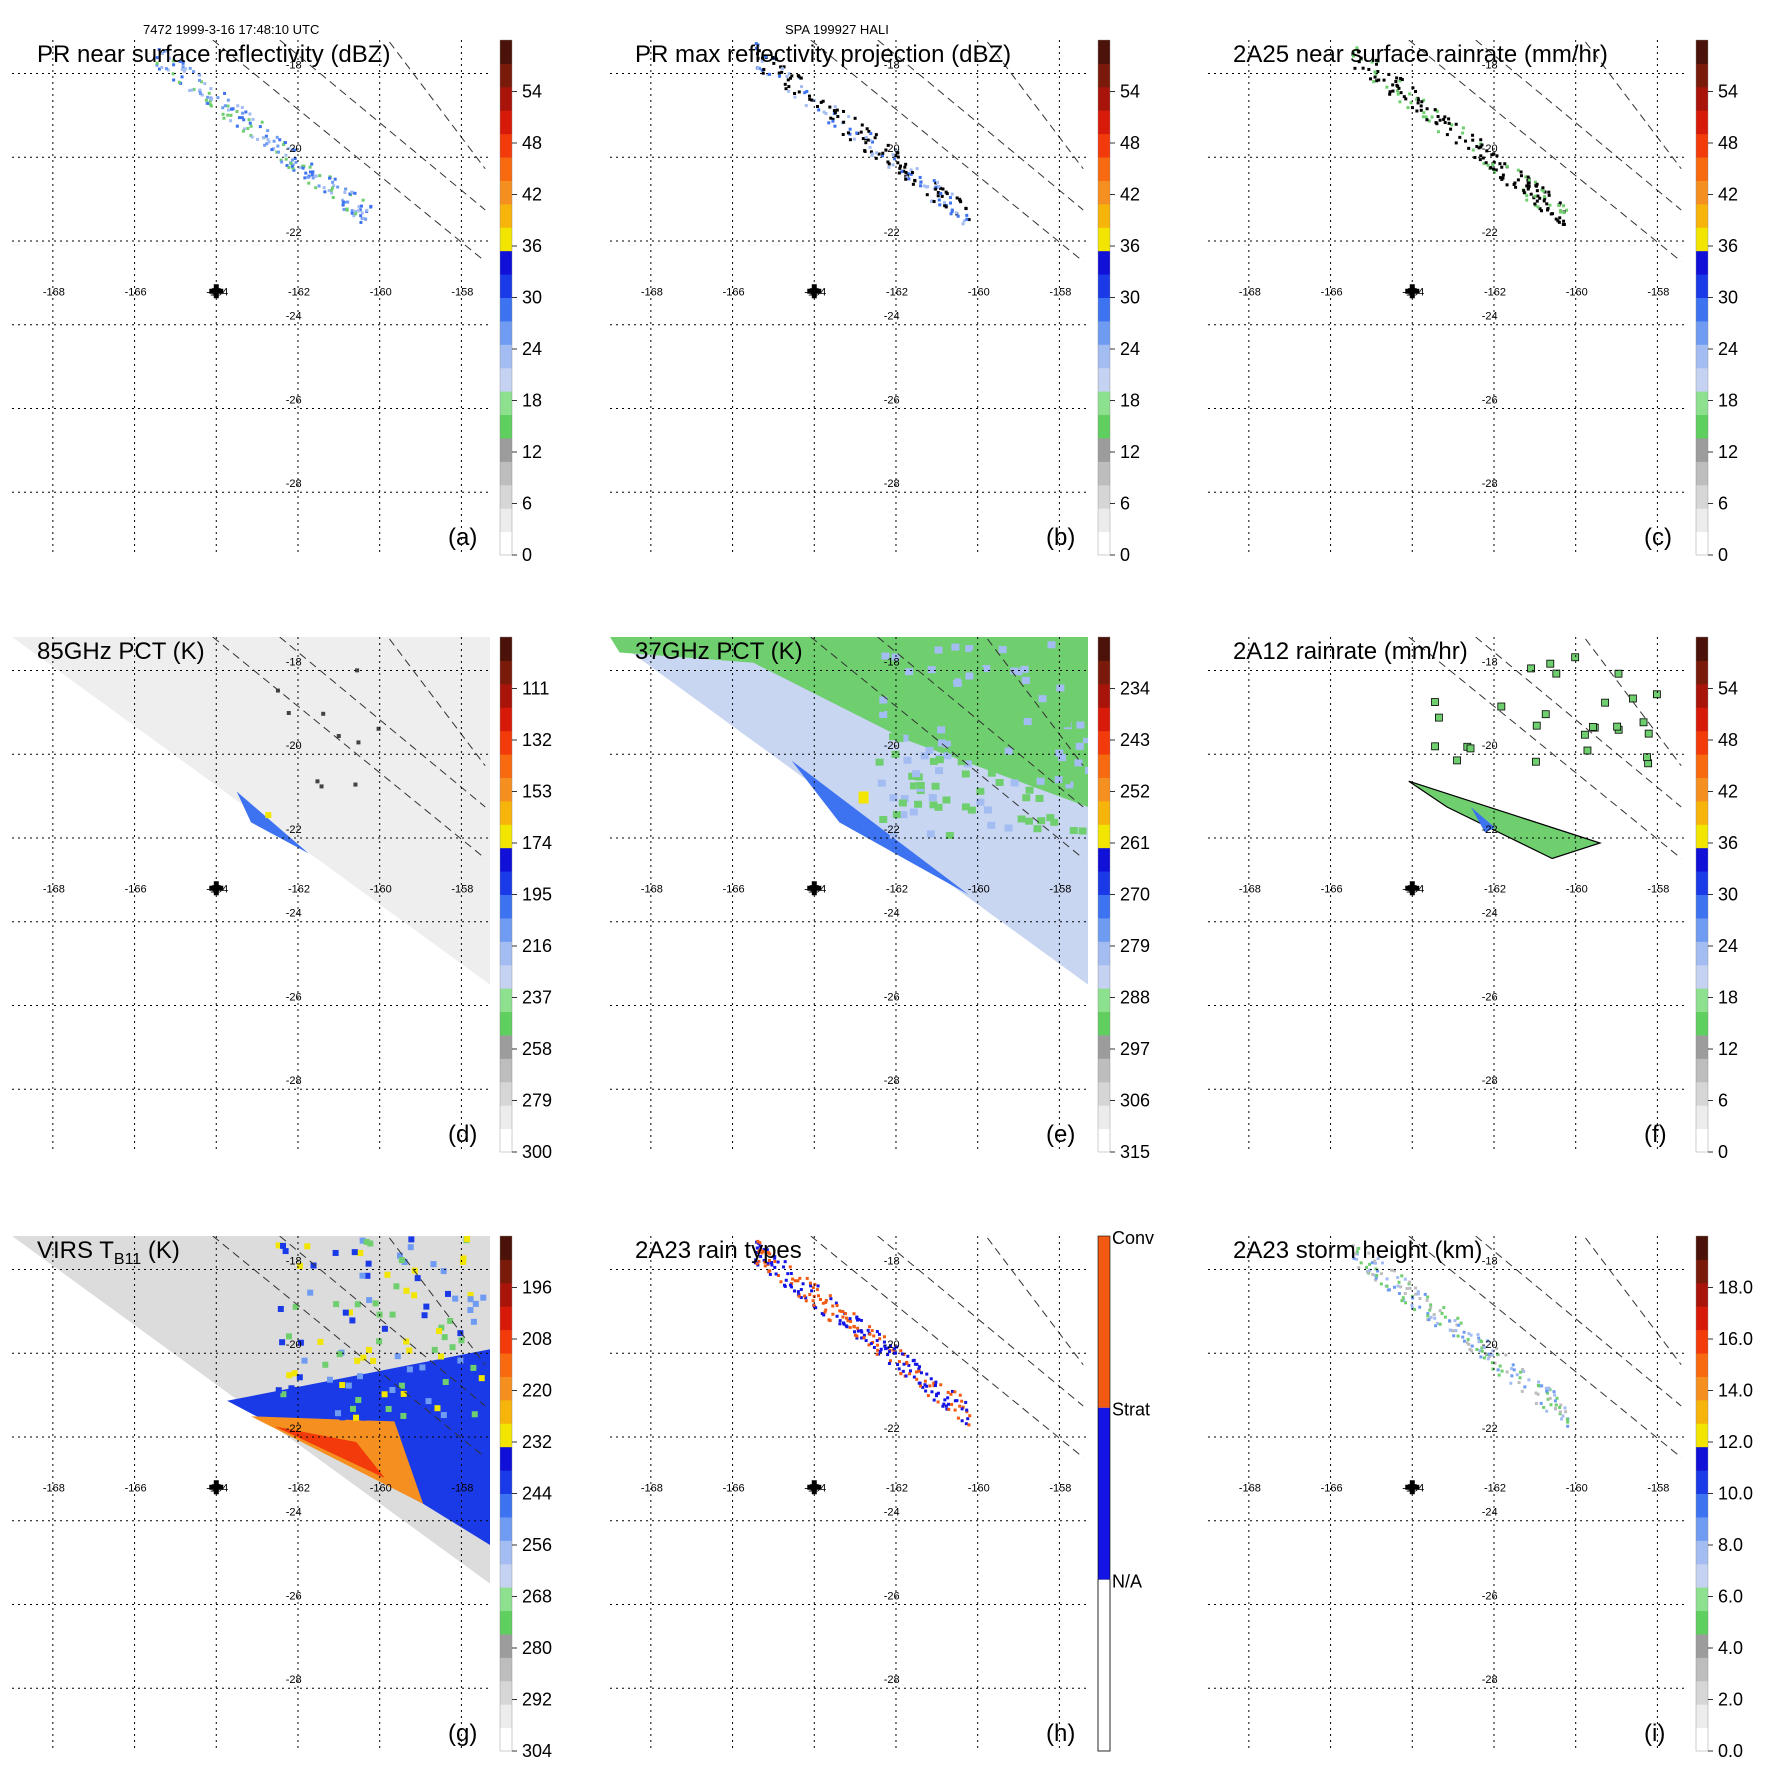 The image size is (1771, 1771). Describe the element at coordinates (652, 292) in the screenshot. I see `lon-tick-label: -168` at that location.